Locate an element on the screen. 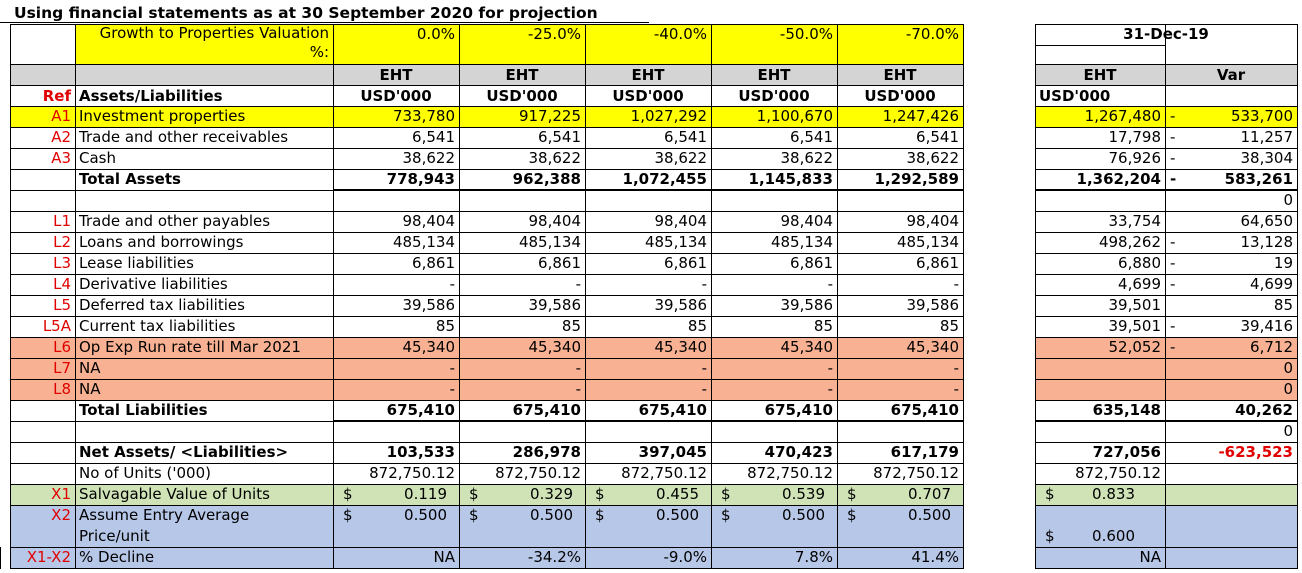 The width and height of the screenshot is (1302, 573). var-value: 64,650 is located at coordinates (1267, 221).